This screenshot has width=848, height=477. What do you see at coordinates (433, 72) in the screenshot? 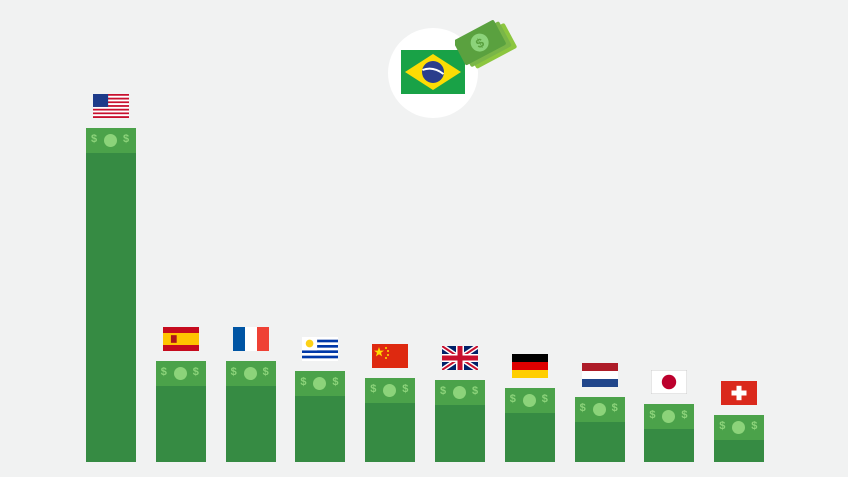
I see `brazil-flag-icon` at bounding box center [433, 72].